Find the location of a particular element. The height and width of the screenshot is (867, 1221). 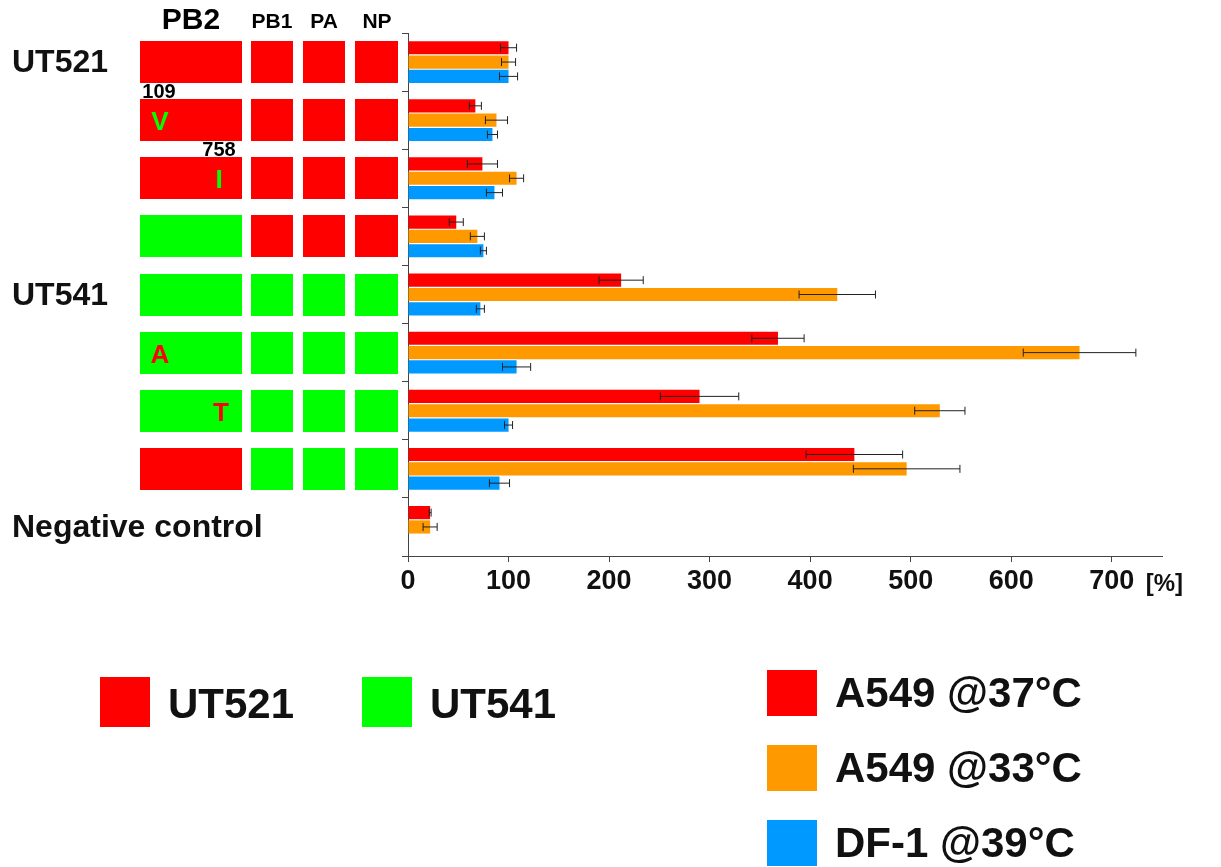

text: I is located at coordinates (219, 179).